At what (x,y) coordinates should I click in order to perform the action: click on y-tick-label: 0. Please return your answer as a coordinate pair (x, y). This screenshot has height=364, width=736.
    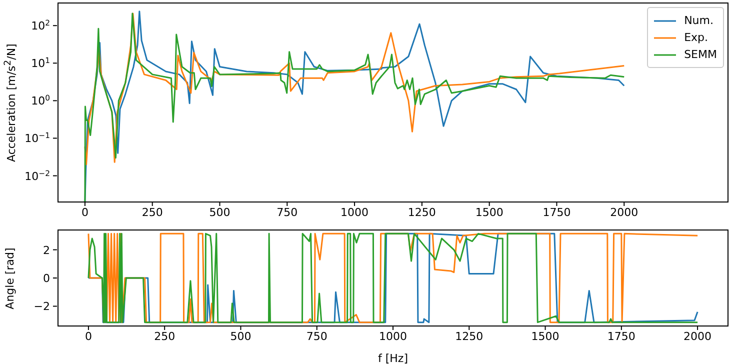
    Looking at the image, I should click on (46, 278).